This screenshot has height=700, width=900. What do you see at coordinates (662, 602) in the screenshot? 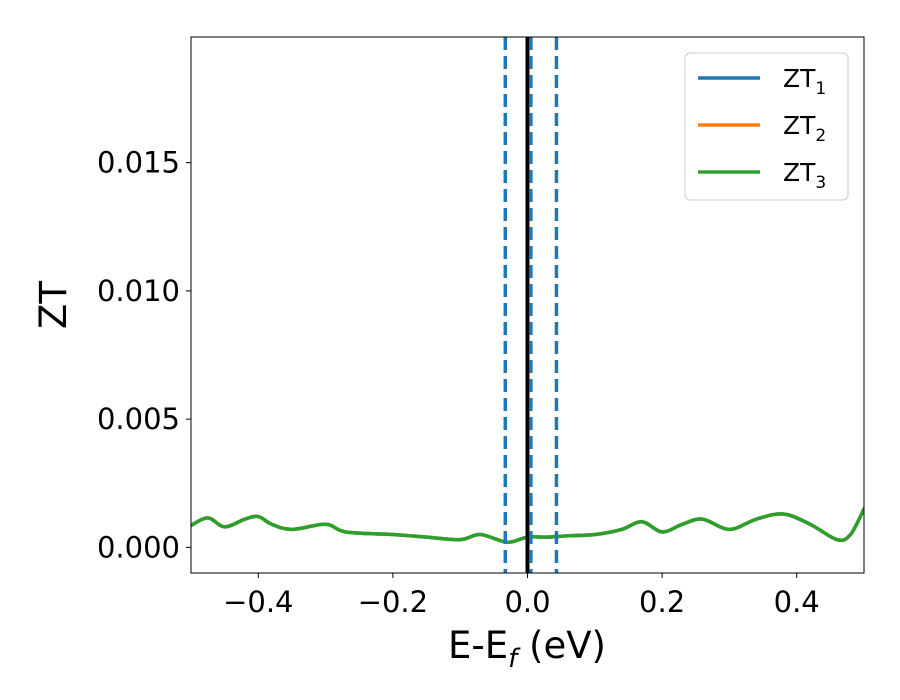
I see `x-tick-label: 0.2` at bounding box center [662, 602].